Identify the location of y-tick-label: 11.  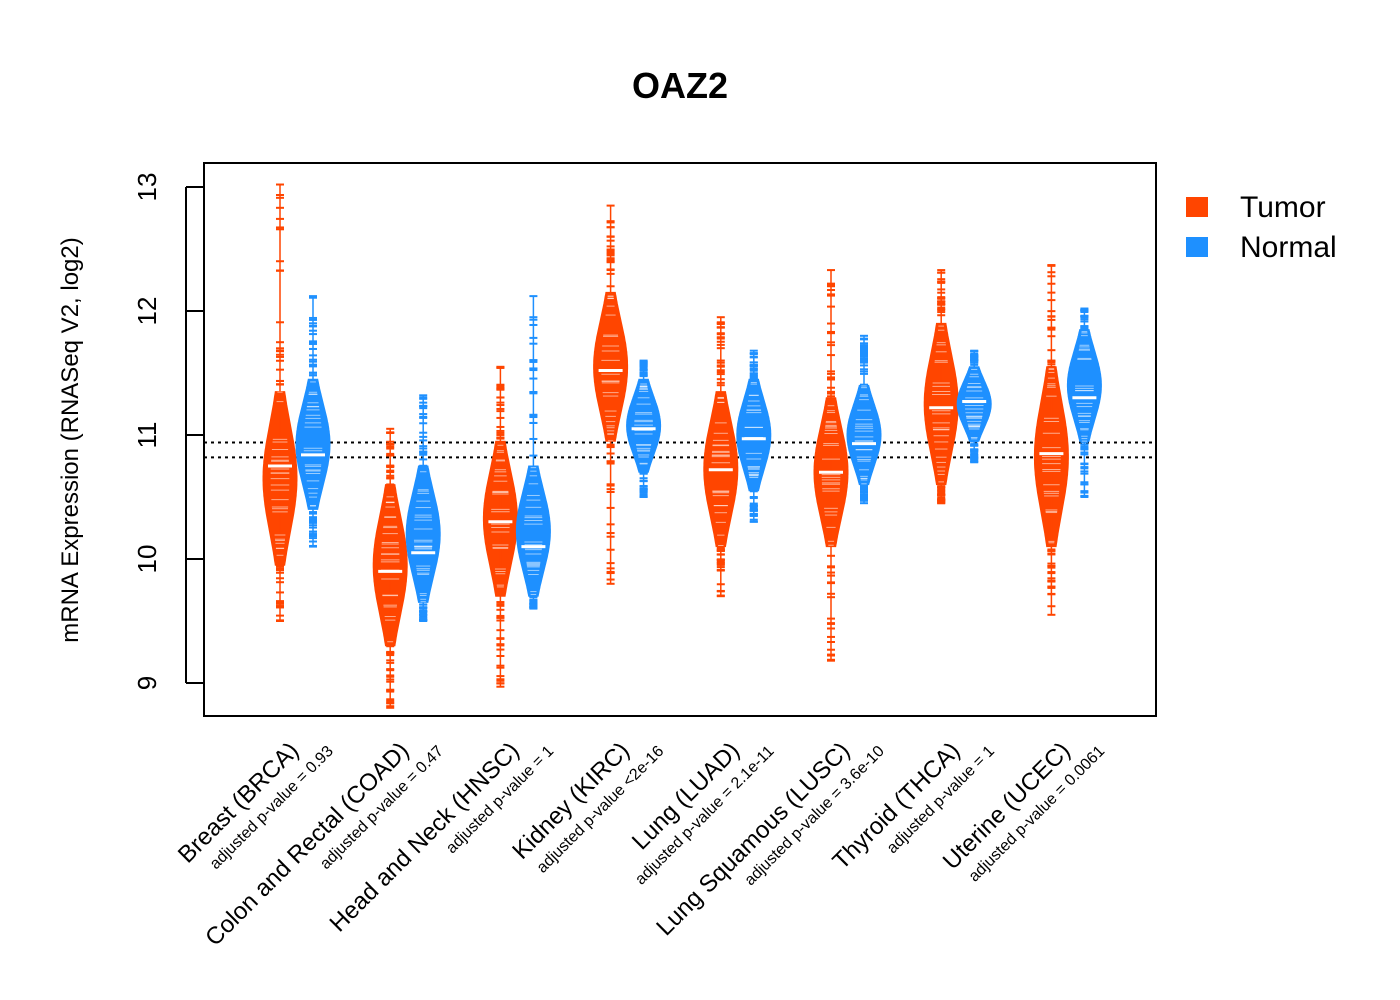
(147, 435).